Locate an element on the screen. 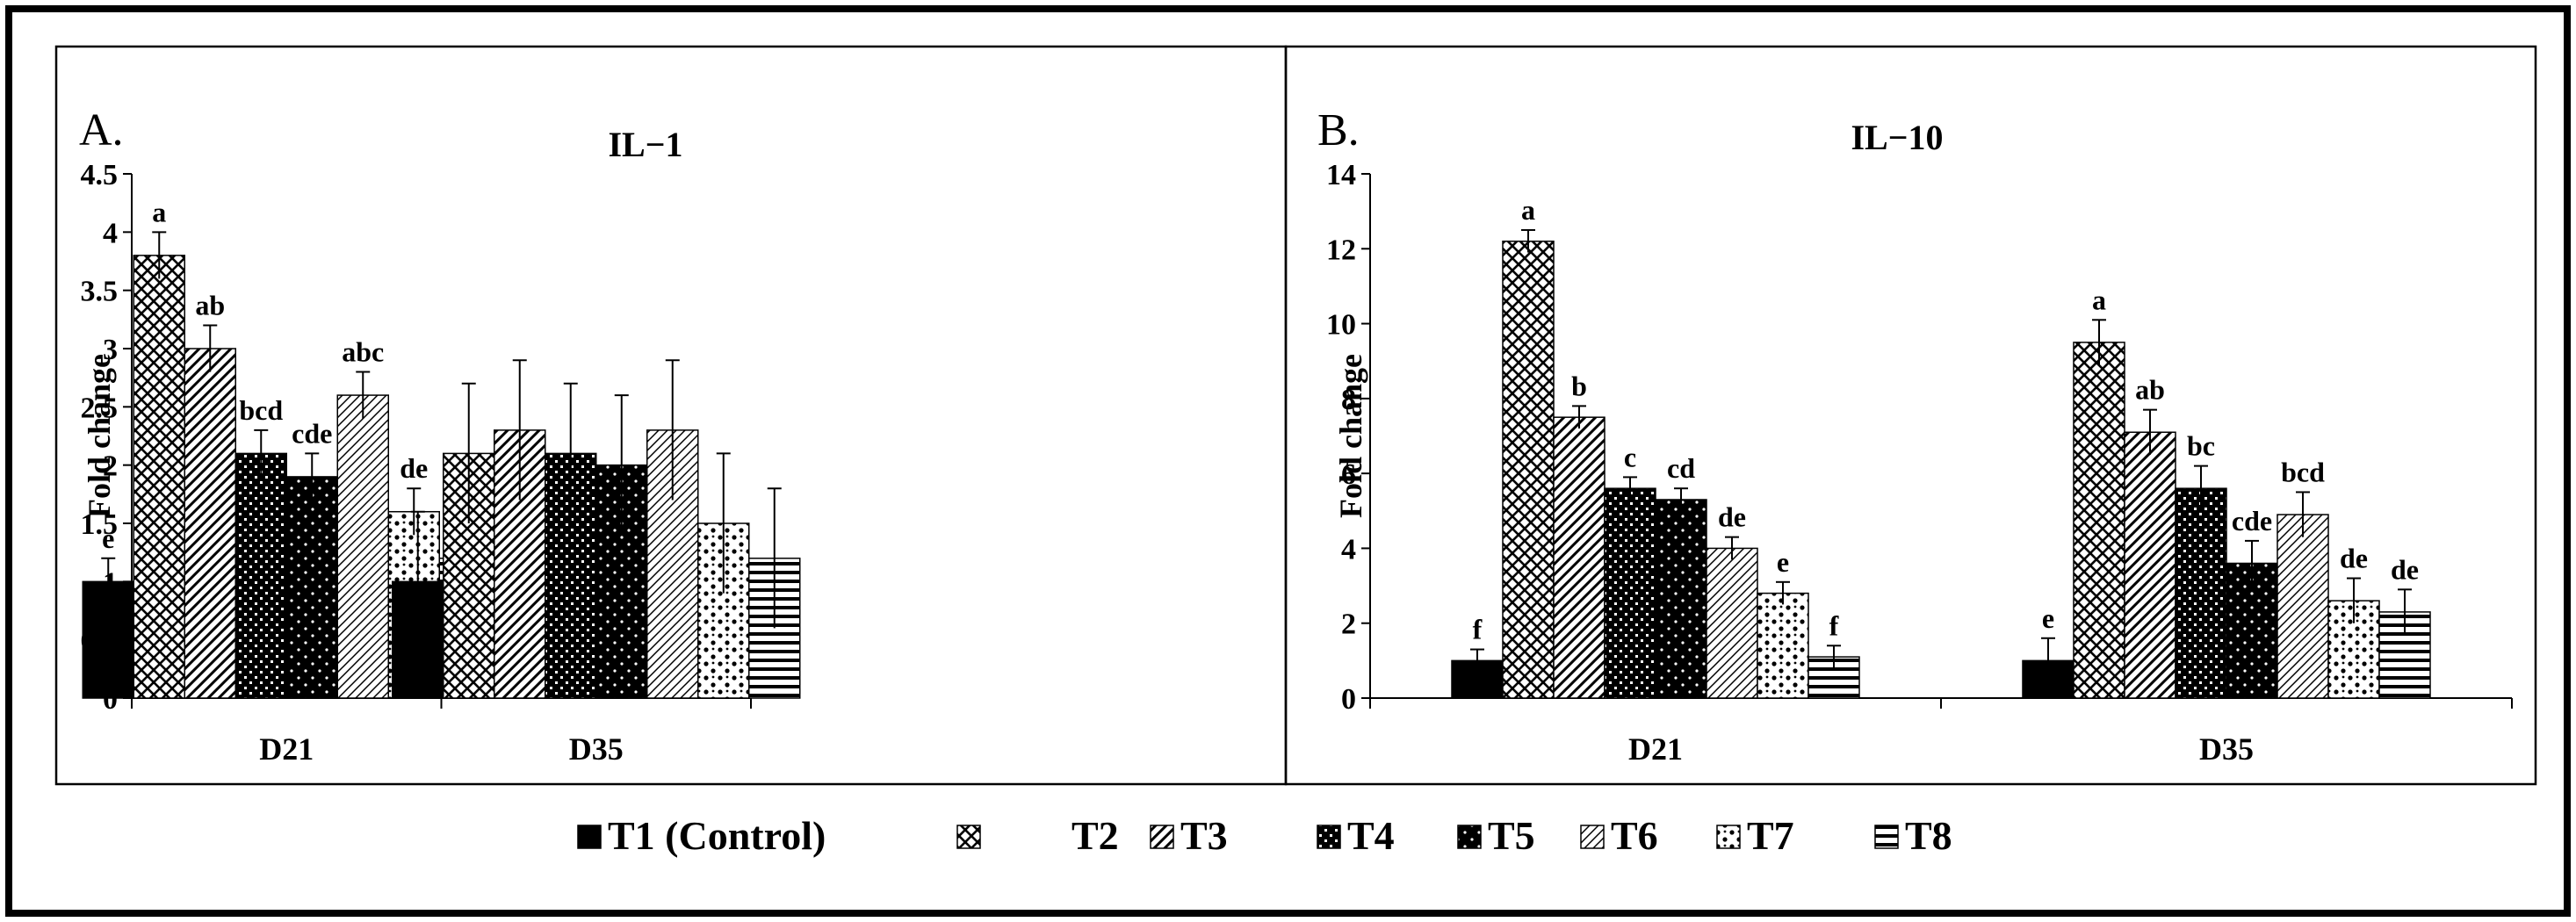 The image size is (2576, 922). y-tick-label: 8 is located at coordinates (1348, 400).